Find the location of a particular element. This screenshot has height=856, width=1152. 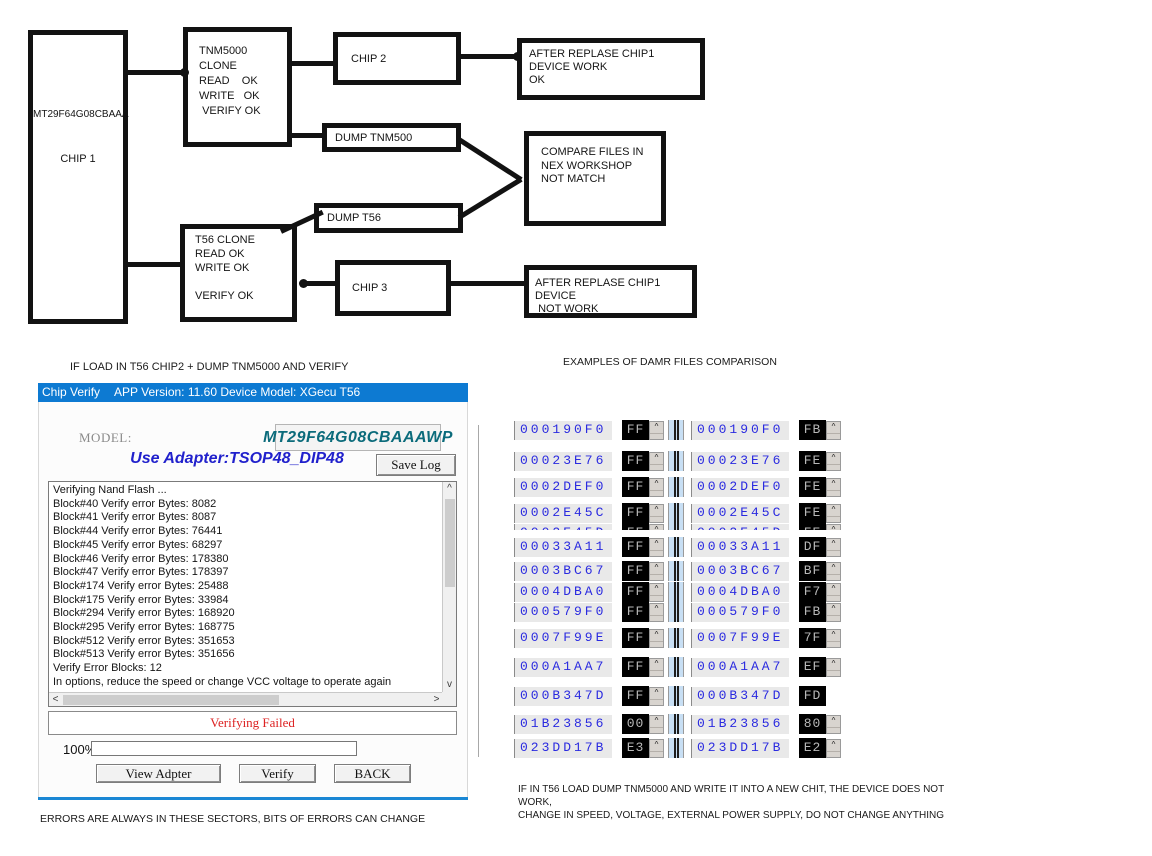

hex-value-right: BF is located at coordinates (812, 571).